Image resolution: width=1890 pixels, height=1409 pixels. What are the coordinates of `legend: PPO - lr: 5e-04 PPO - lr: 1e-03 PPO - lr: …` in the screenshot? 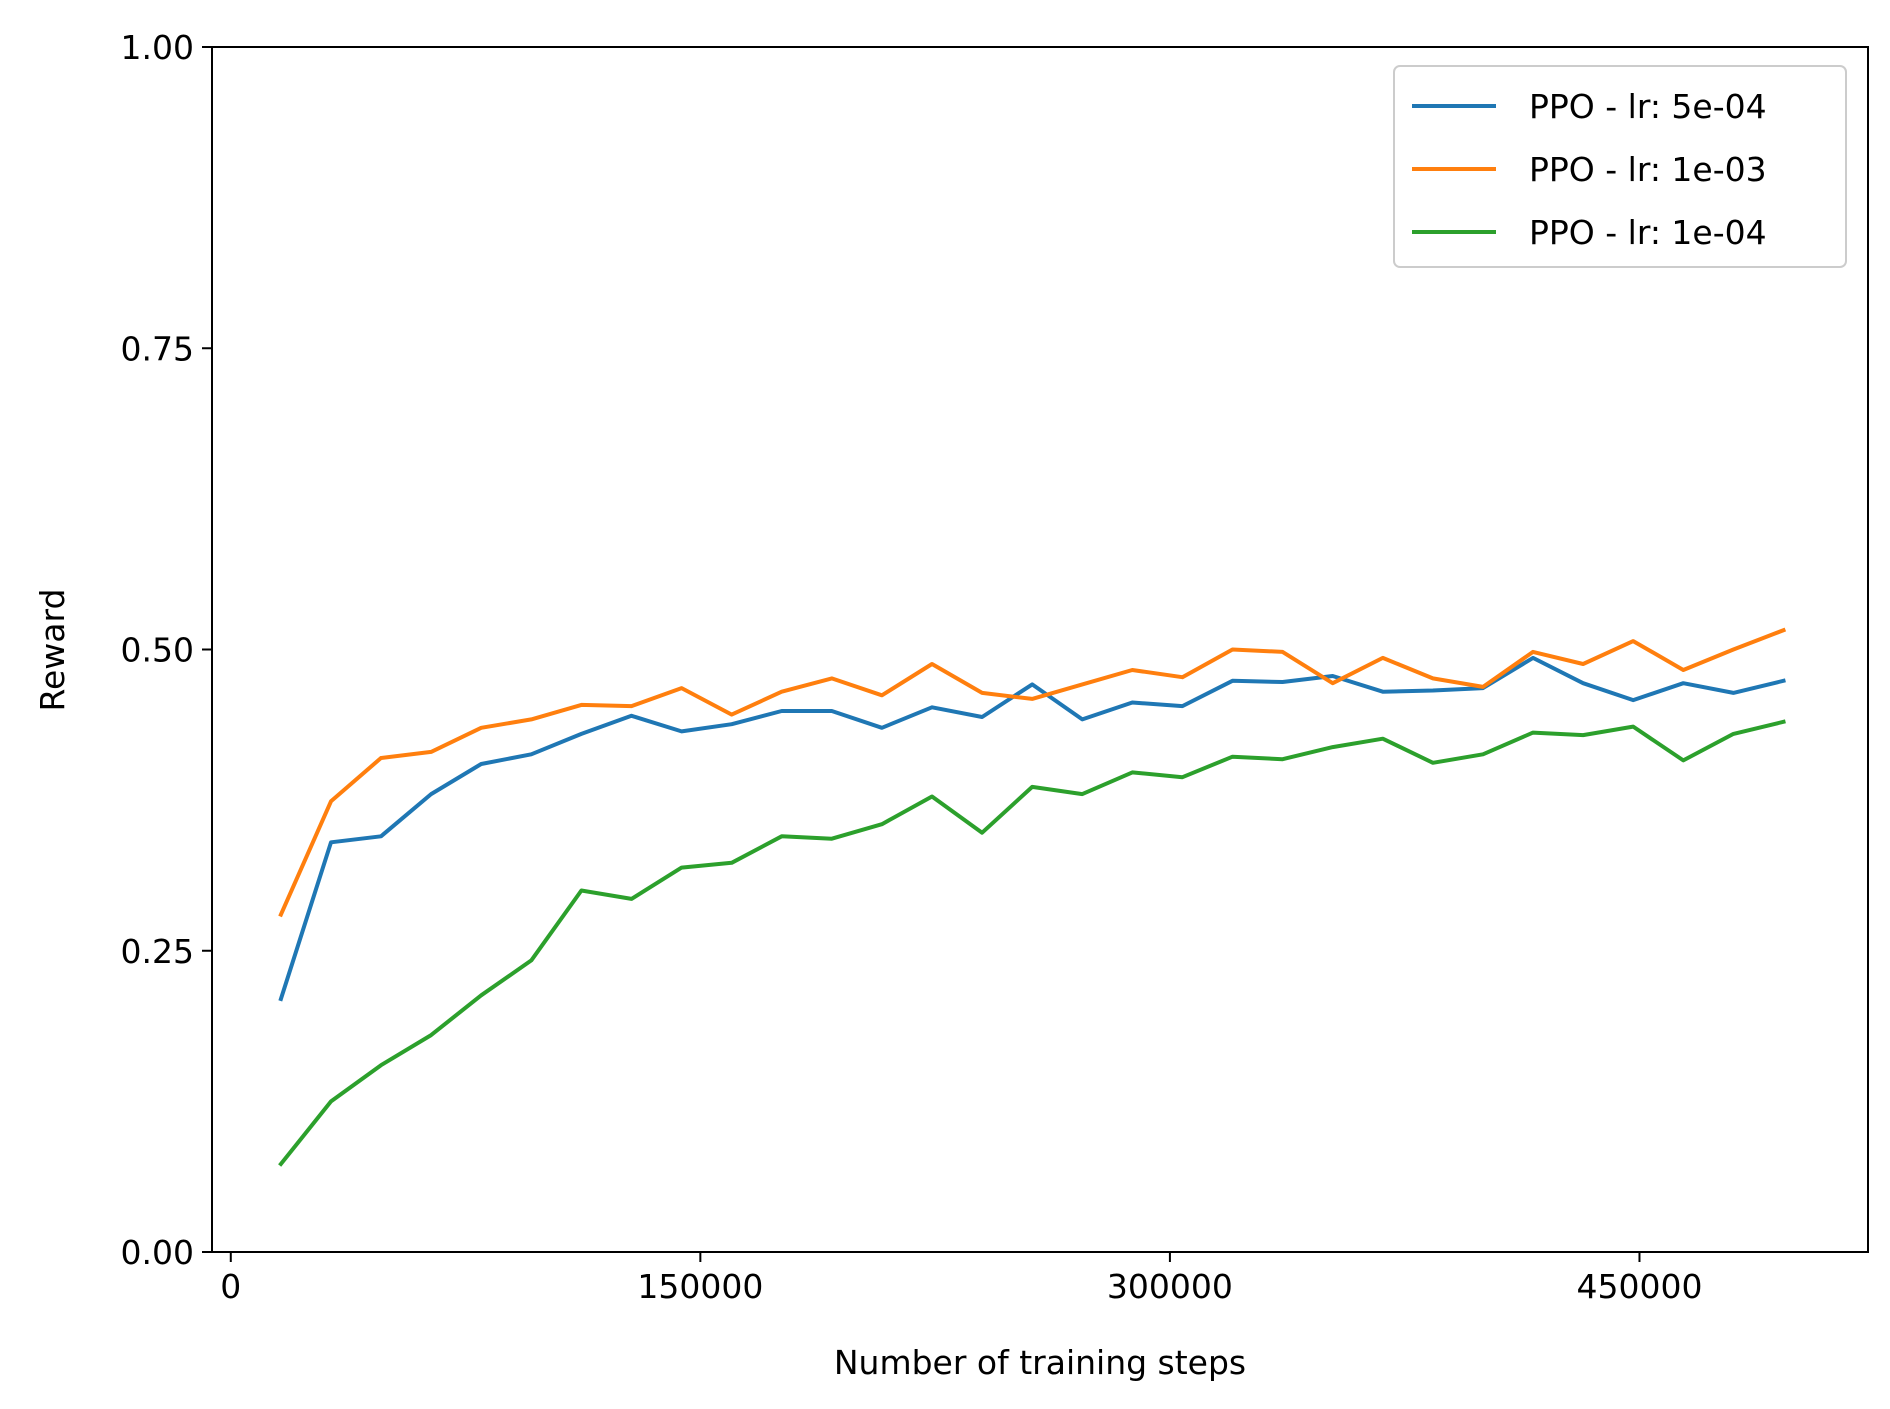 It's located at (1620, 166).